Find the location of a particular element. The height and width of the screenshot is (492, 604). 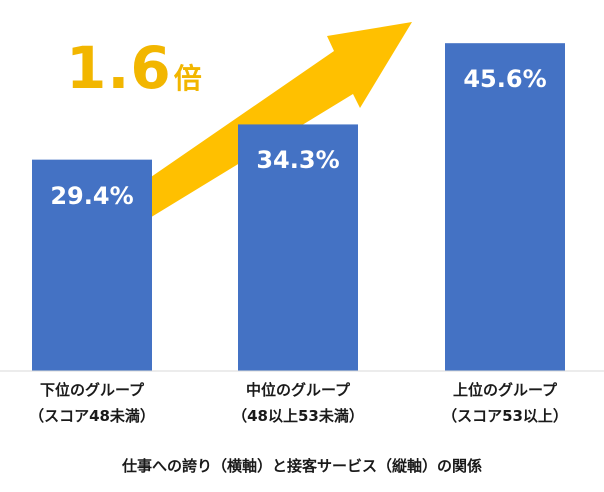

data-label-1: 29.4% is located at coordinates (92, 195).